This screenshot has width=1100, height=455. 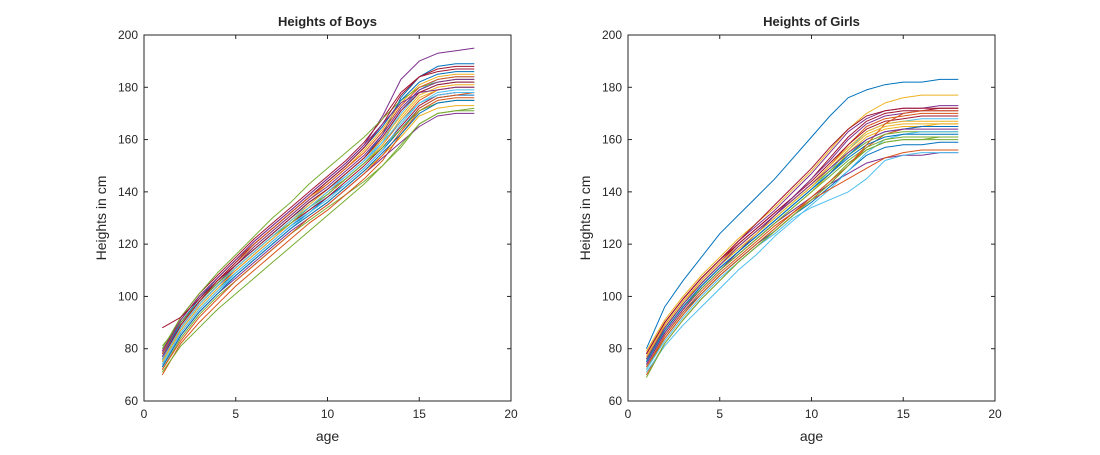 What do you see at coordinates (612, 140) in the screenshot?
I see `girls-y-tick-label: 160` at bounding box center [612, 140].